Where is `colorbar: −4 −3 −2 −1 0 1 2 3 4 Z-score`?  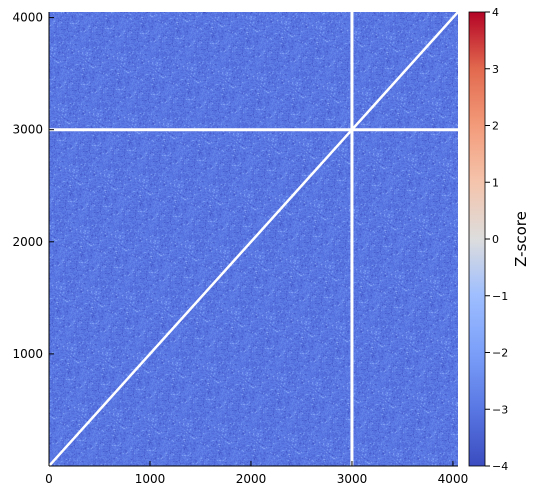
colorbar: −4 −3 −2 −1 0 1 2 3 4 Z-score is located at coordinates (499, 239).